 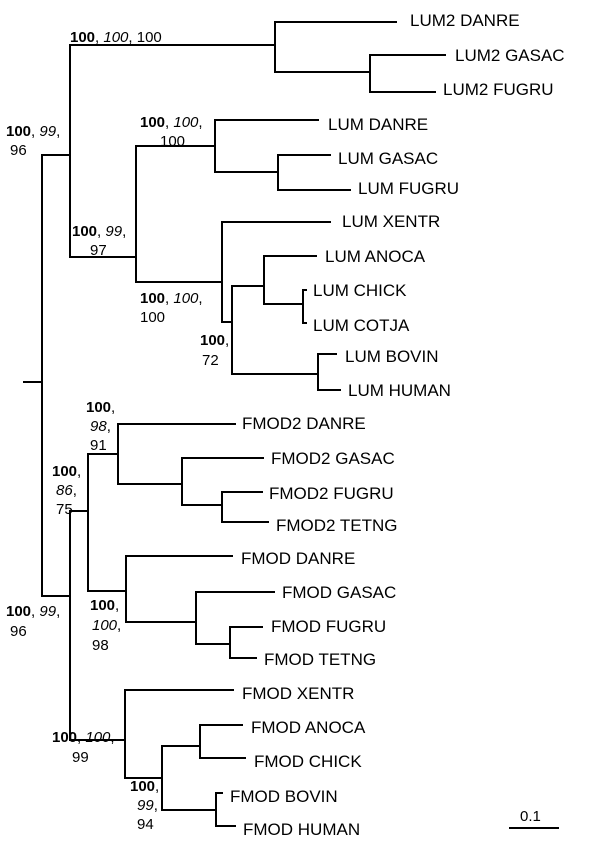 I want to click on taxon-label: FMOD TETNG, so click(x=320, y=659).